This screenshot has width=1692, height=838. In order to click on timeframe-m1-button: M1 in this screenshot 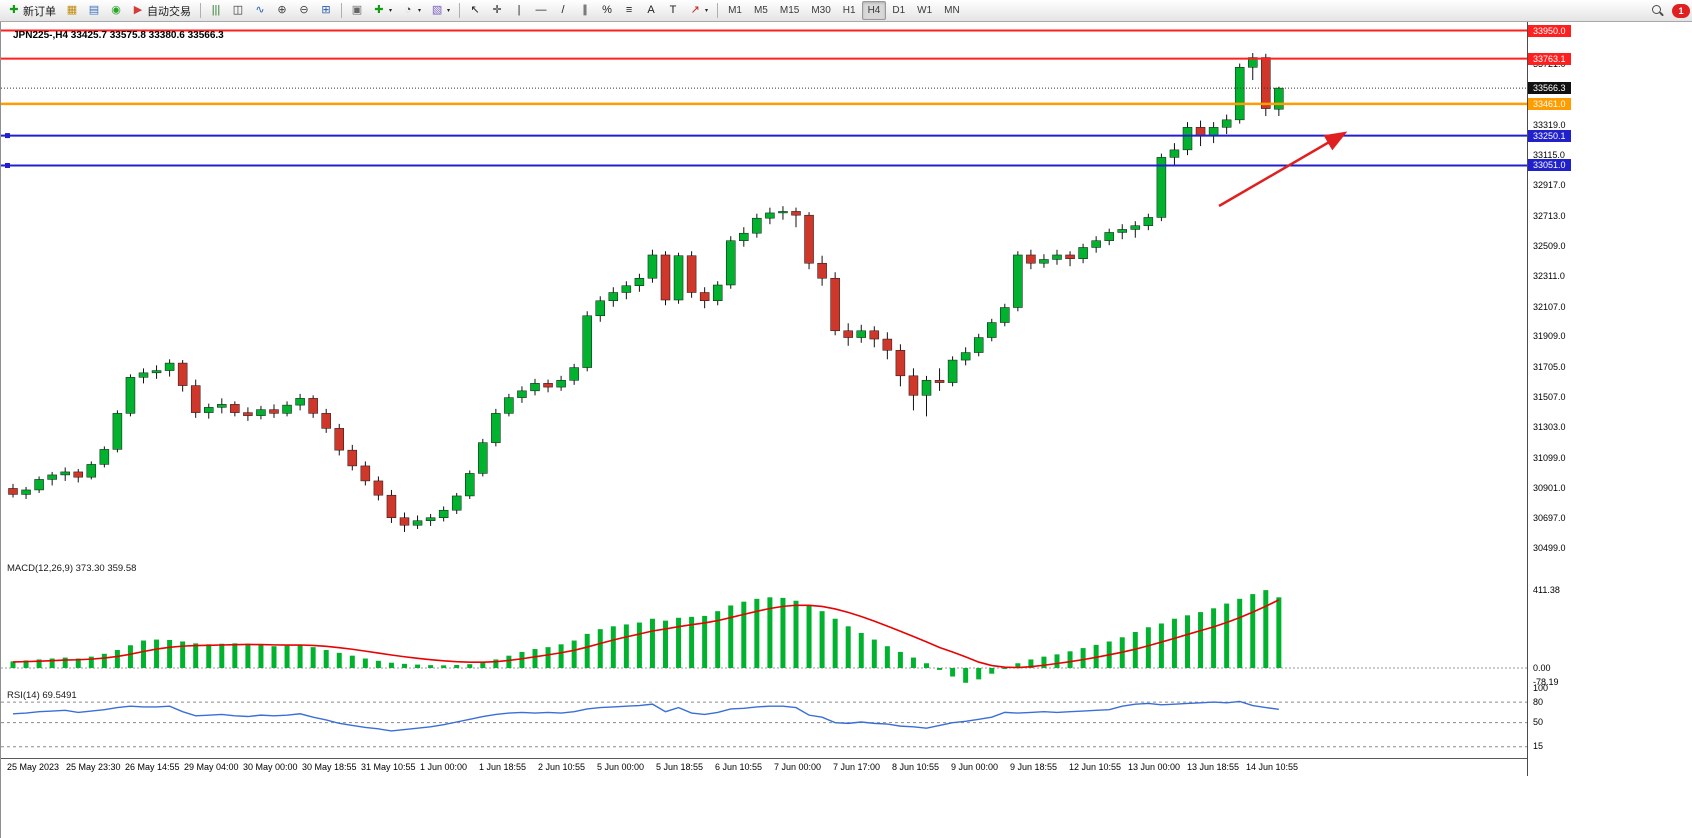, I will do `click(735, 10)`.